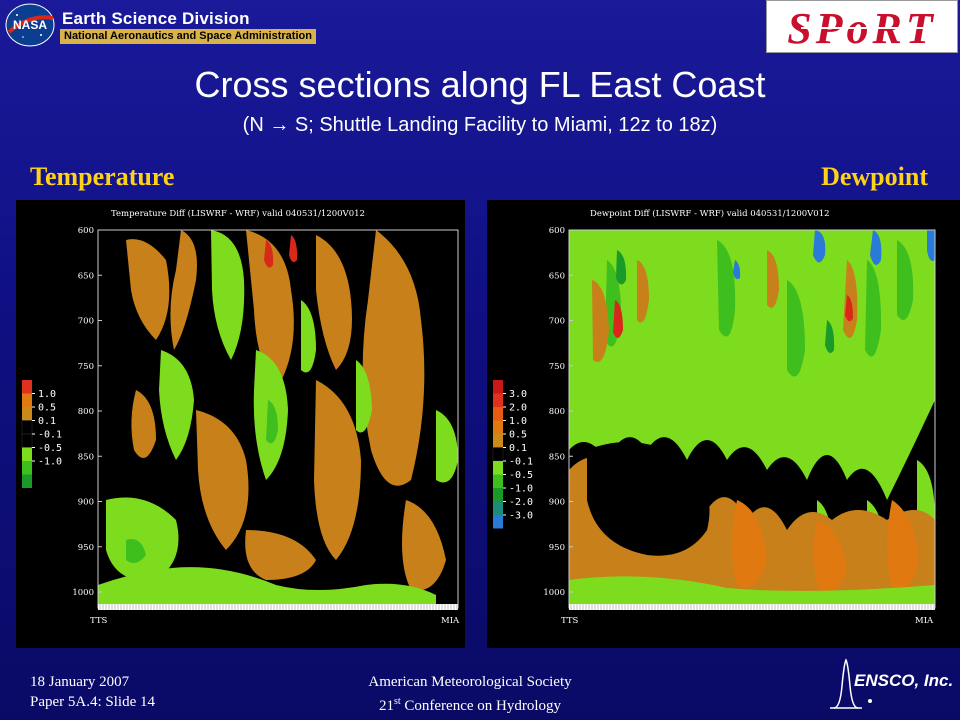 This screenshot has width=960, height=720. Describe the element at coordinates (862, 26) in the screenshot. I see `sport-logo: SPoRT` at that location.